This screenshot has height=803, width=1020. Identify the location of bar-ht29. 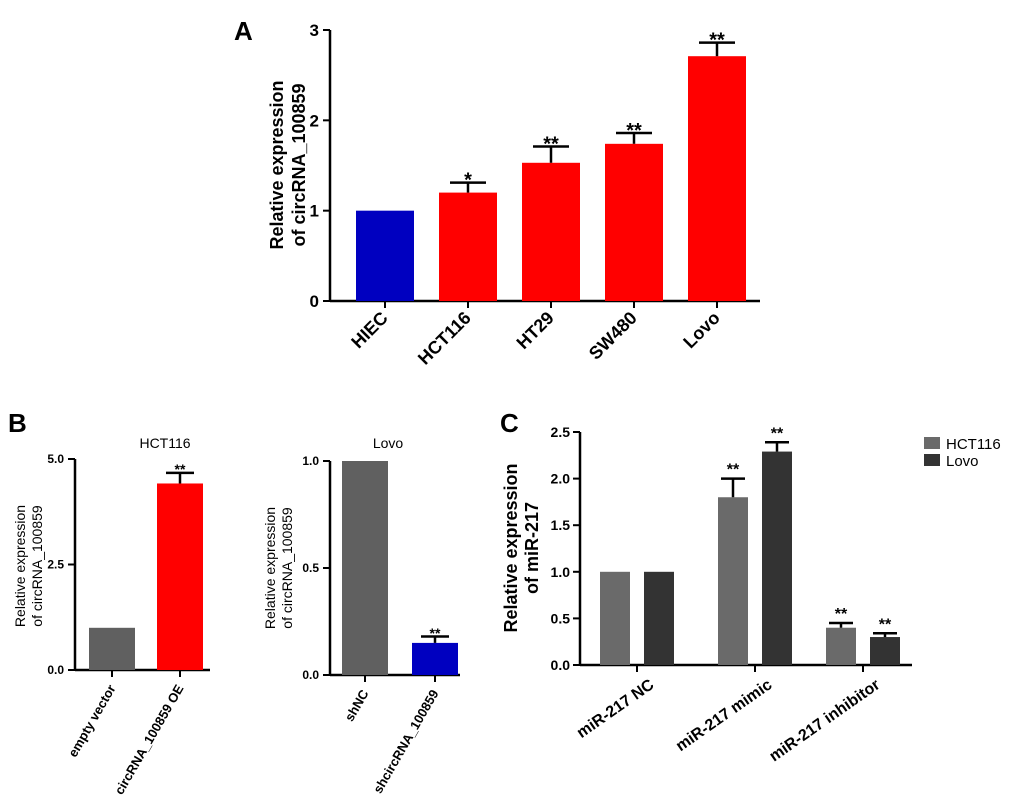
(551, 231).